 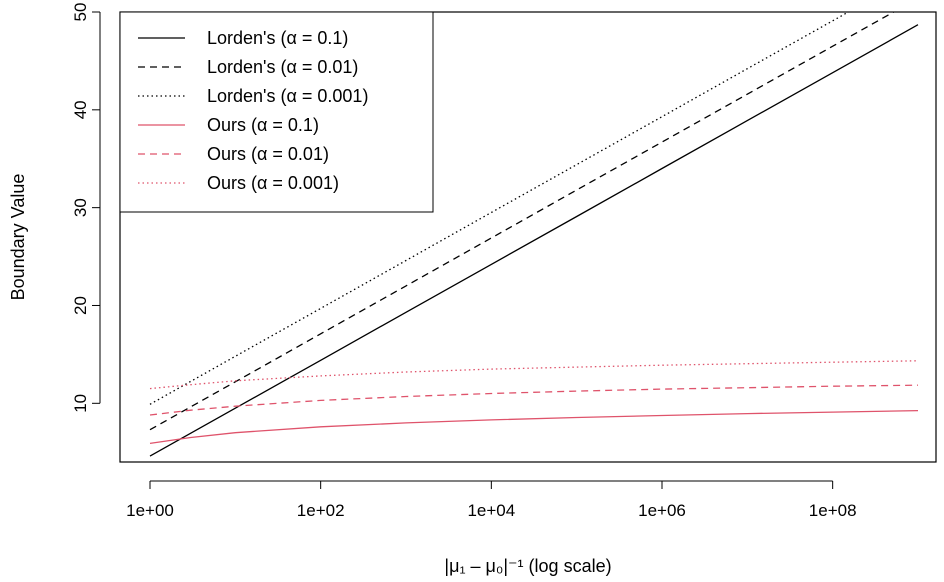 I want to click on x-tick-label: 1e+00, so click(x=150, y=510).